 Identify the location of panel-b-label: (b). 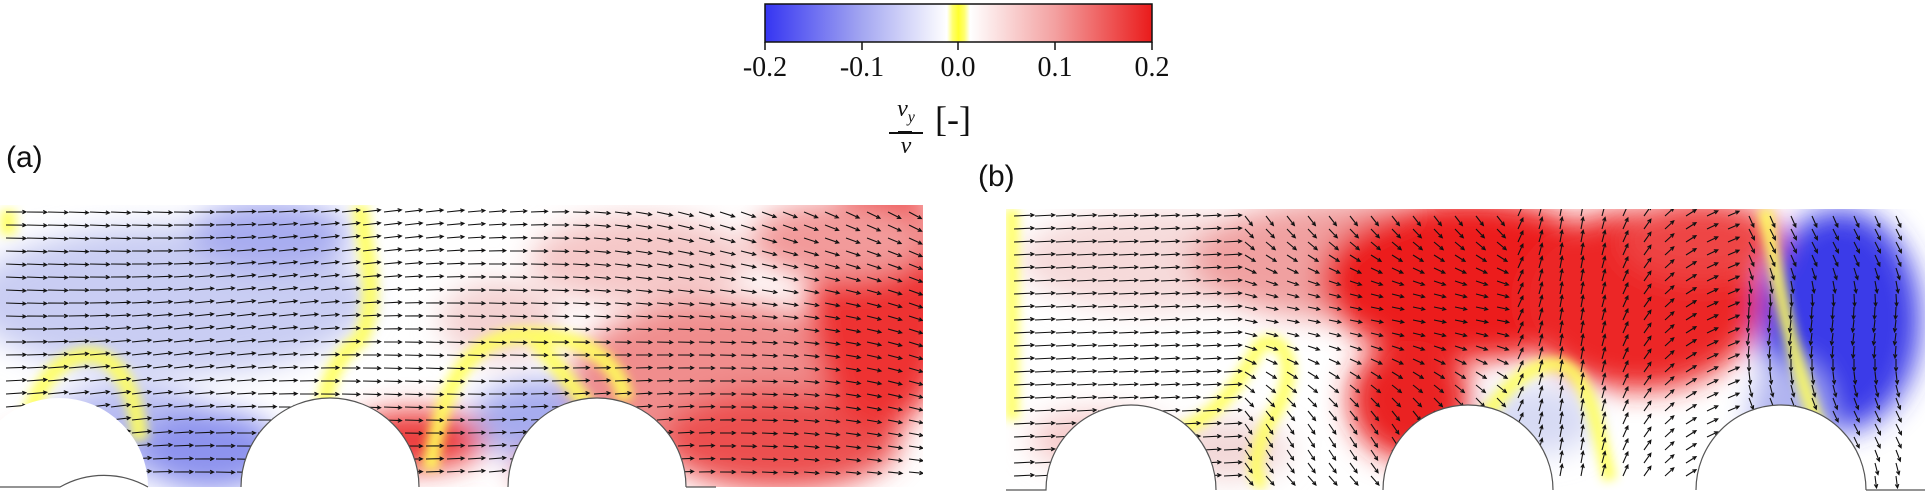
(996, 176).